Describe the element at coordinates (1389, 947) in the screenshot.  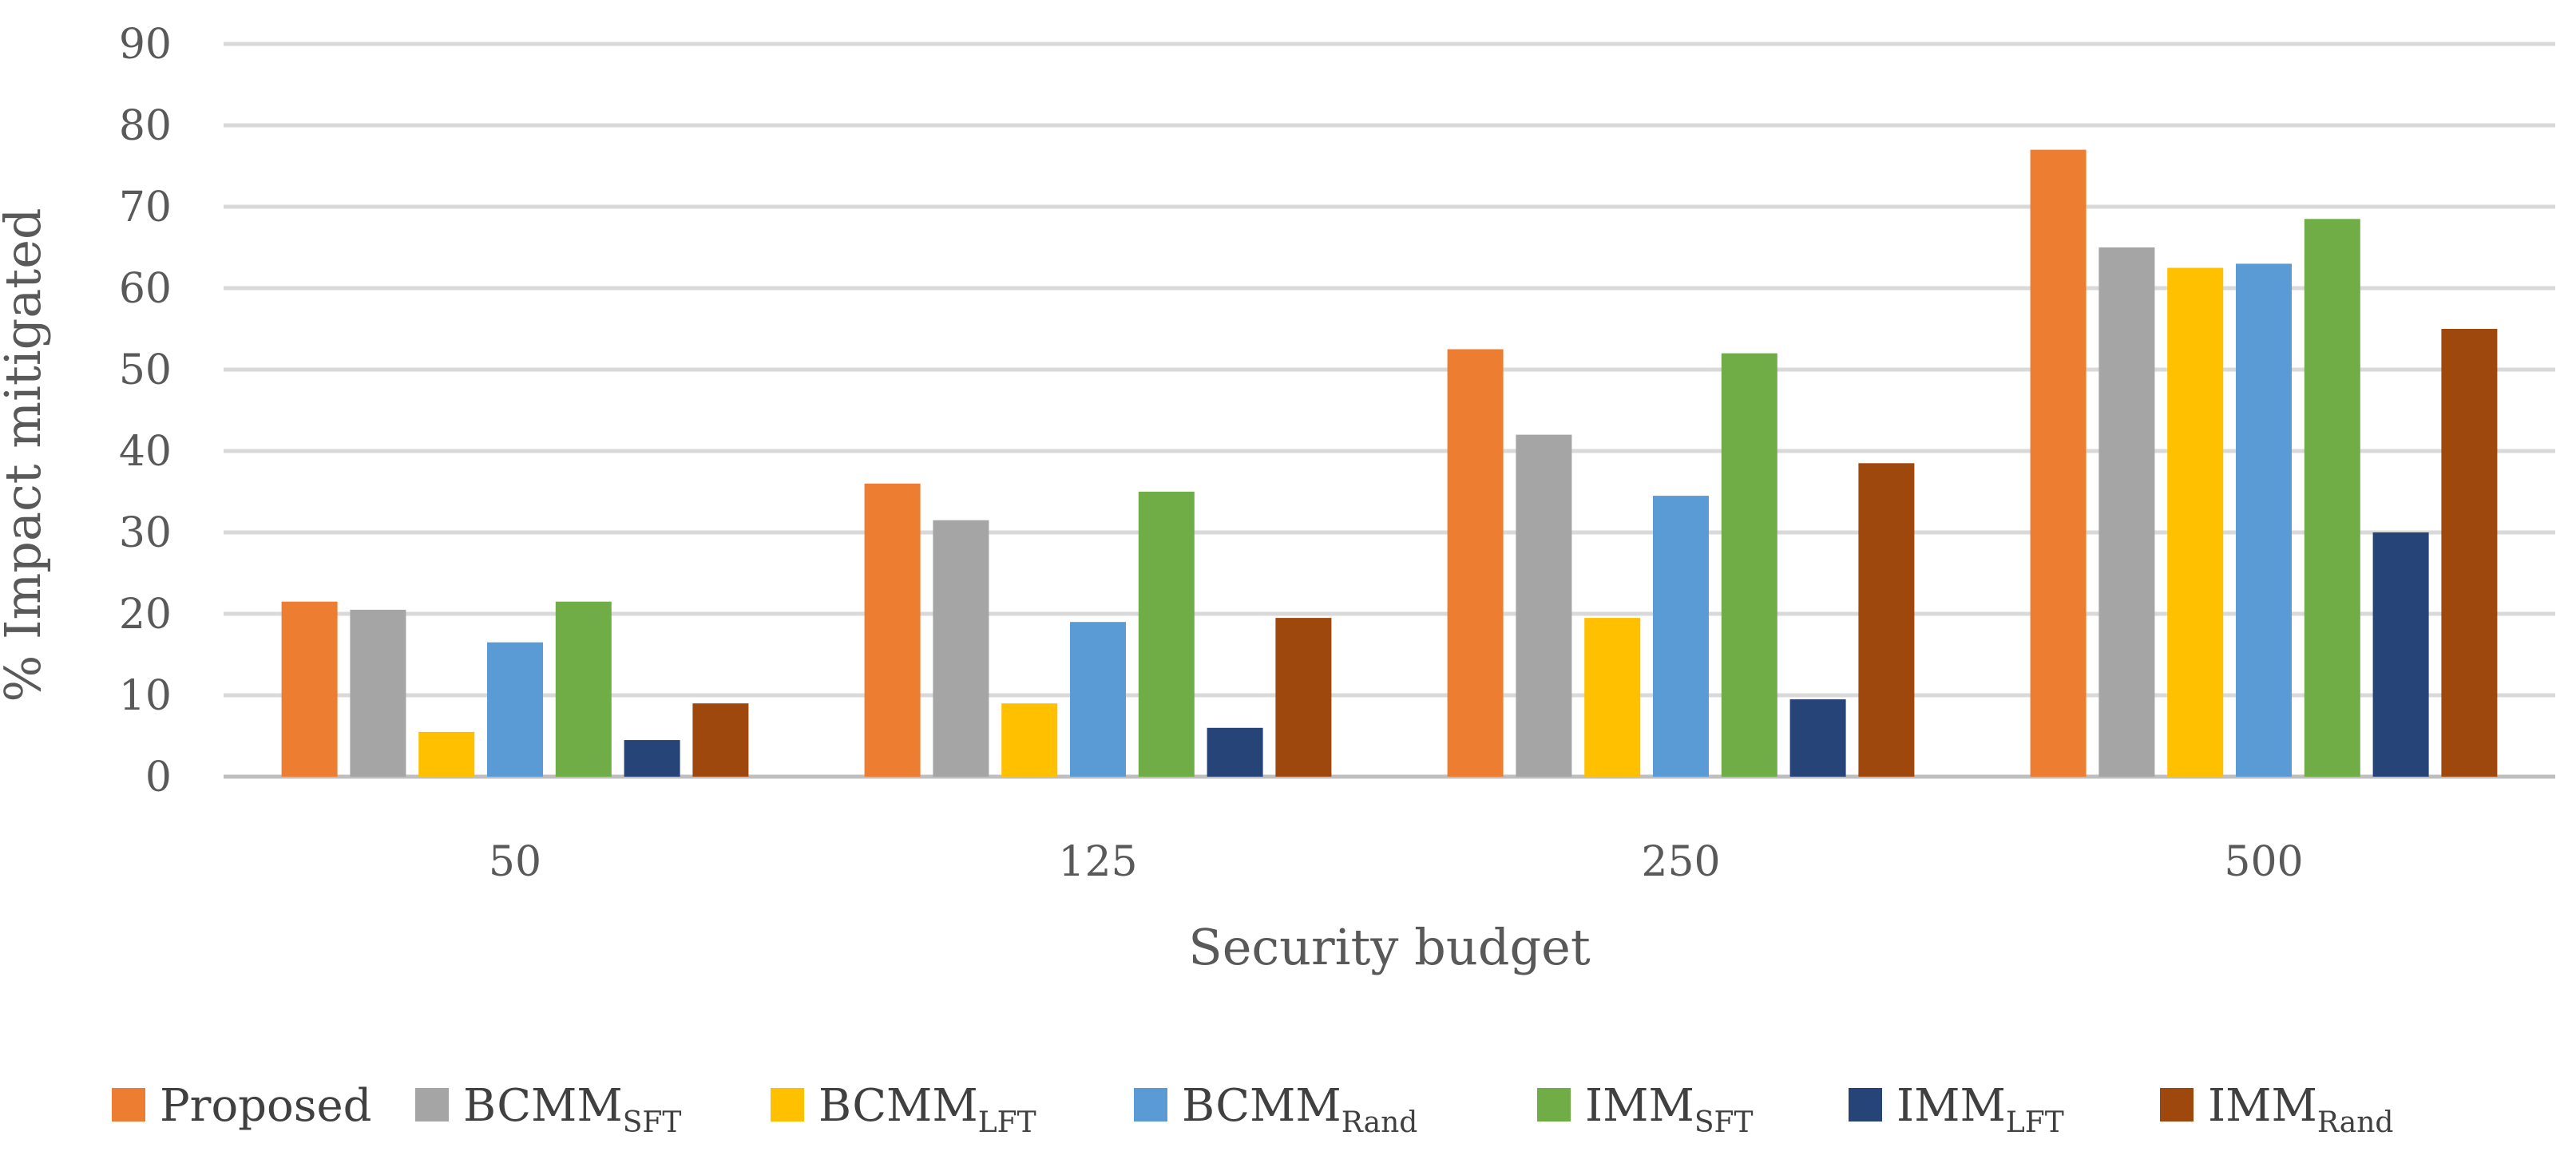
I see `x-axis-title: Security budget` at that location.